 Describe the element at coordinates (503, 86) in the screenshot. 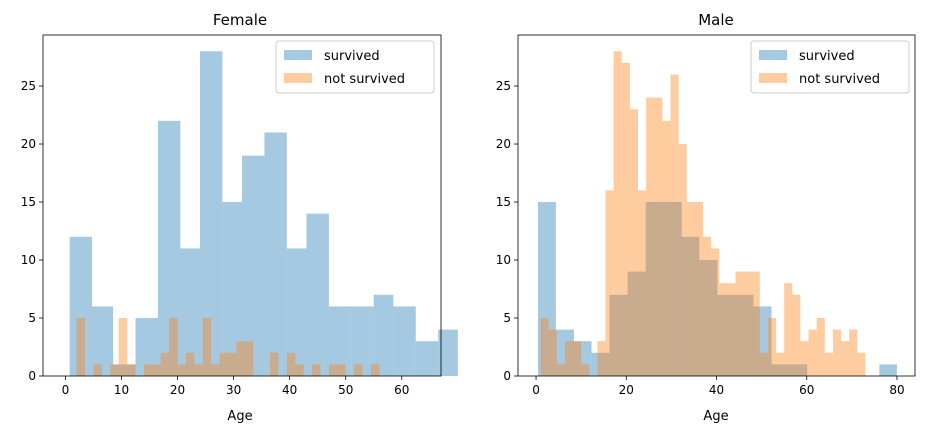

I see `male-y-tick-label-5: 25` at that location.